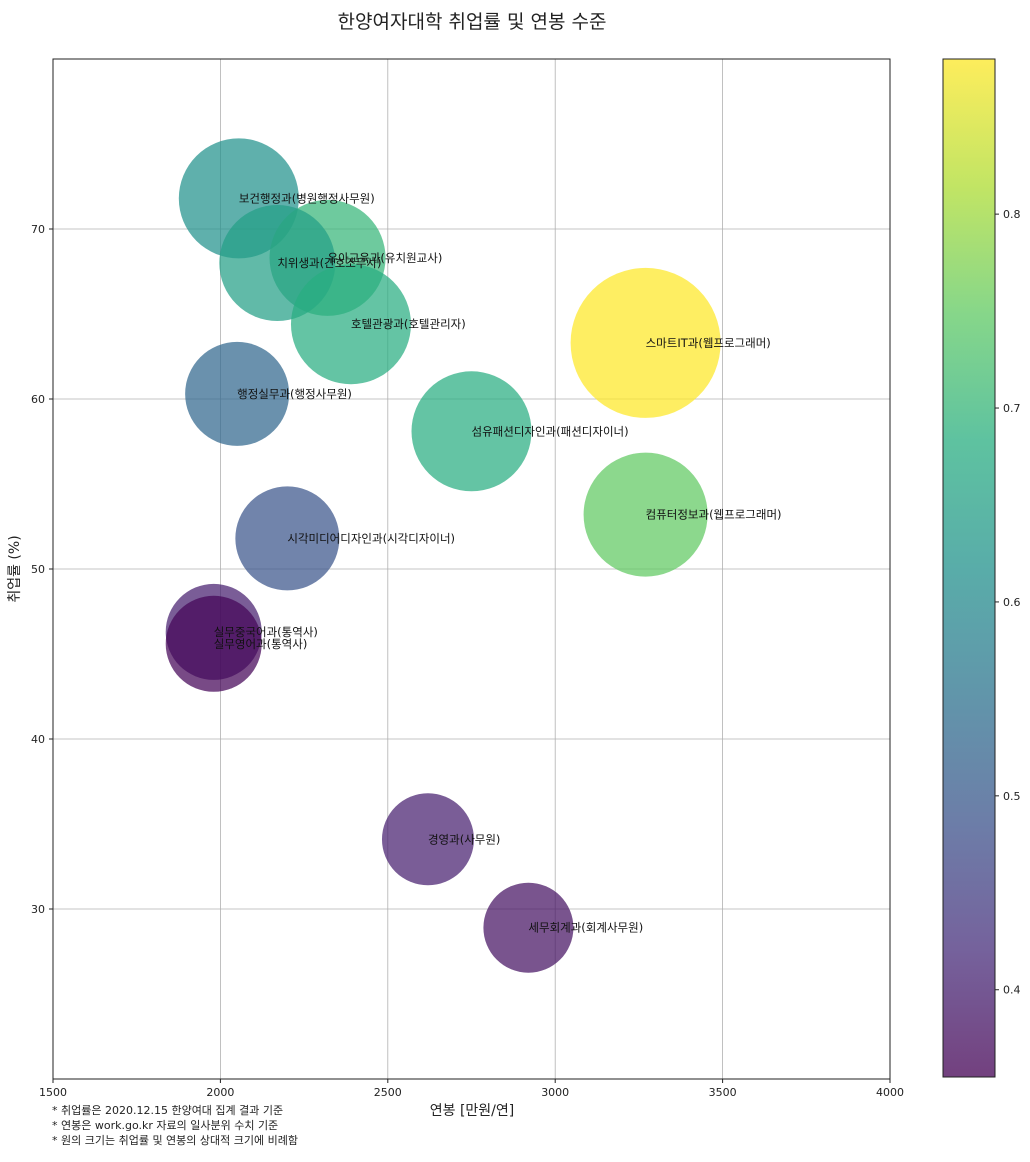 This screenshot has width=1030, height=1162. Describe the element at coordinates (385, 258) in the screenshot. I see `bubble-label: 유아교육과(유치원교사)` at that location.